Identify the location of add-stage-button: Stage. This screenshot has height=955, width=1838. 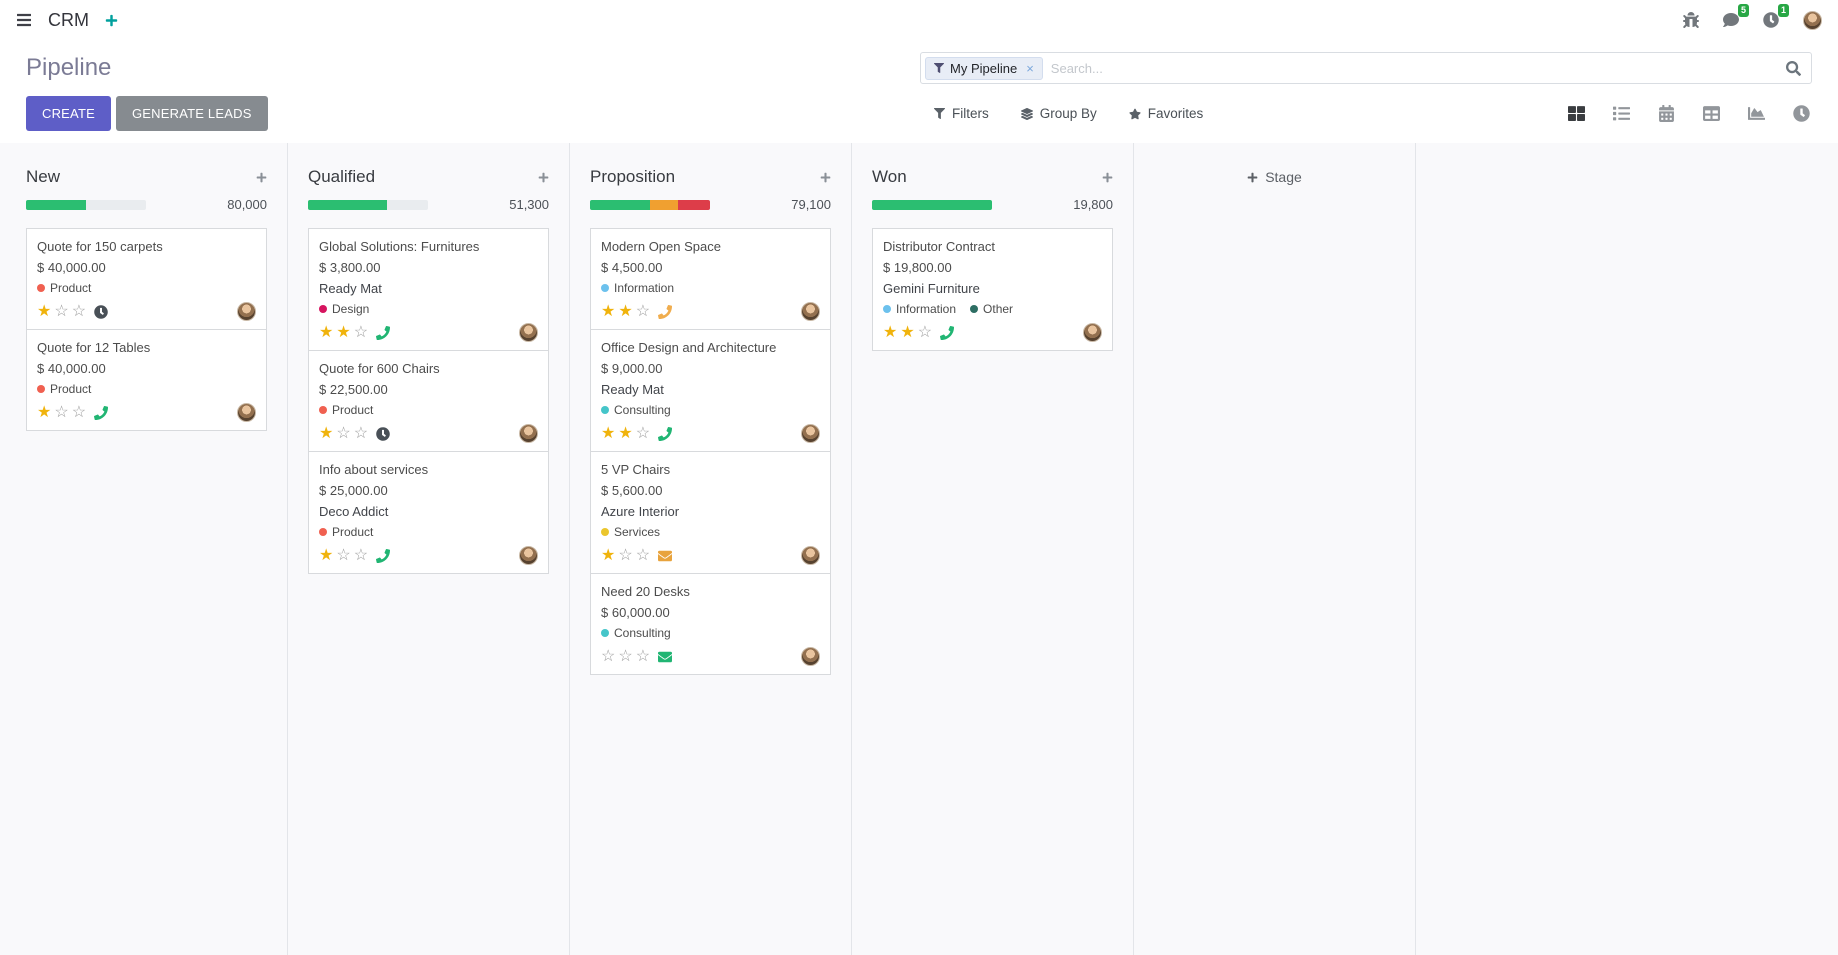
(1274, 177).